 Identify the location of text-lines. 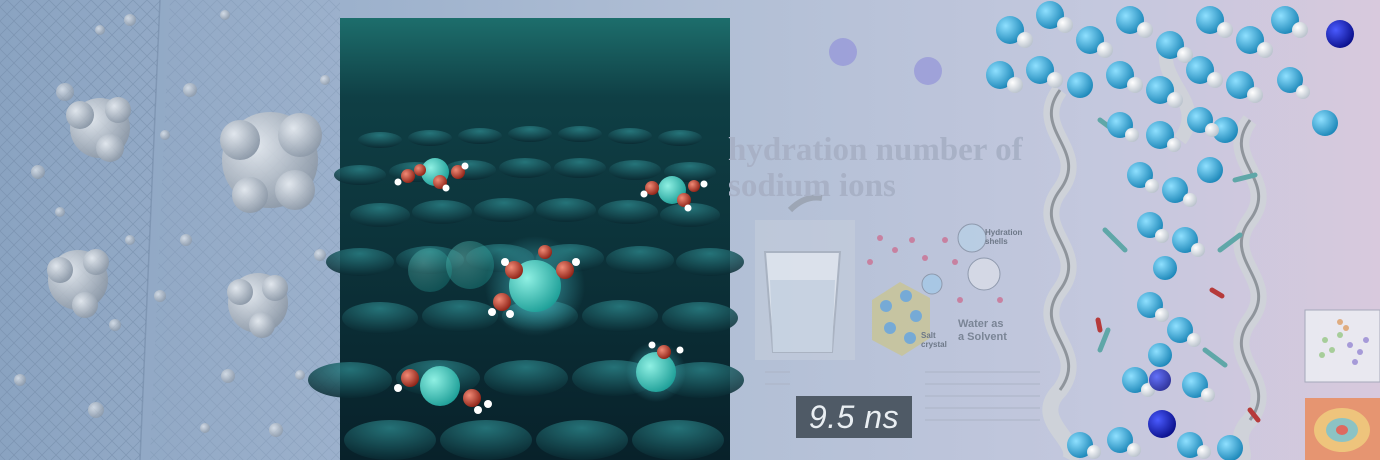
(902, 396).